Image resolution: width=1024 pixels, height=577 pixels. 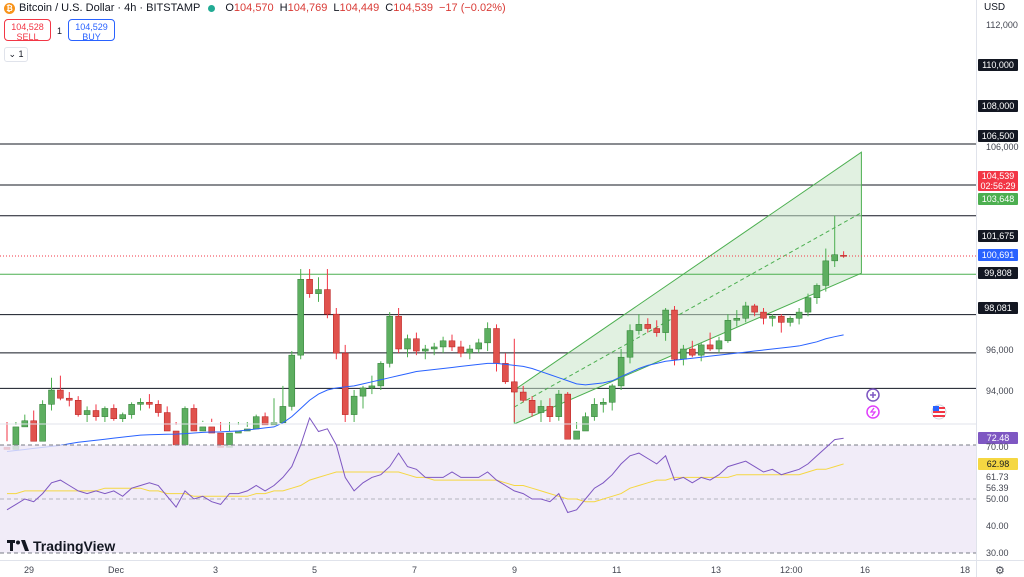 I want to click on ohlc-change: −17 (−0.02%), so click(x=472, y=8).